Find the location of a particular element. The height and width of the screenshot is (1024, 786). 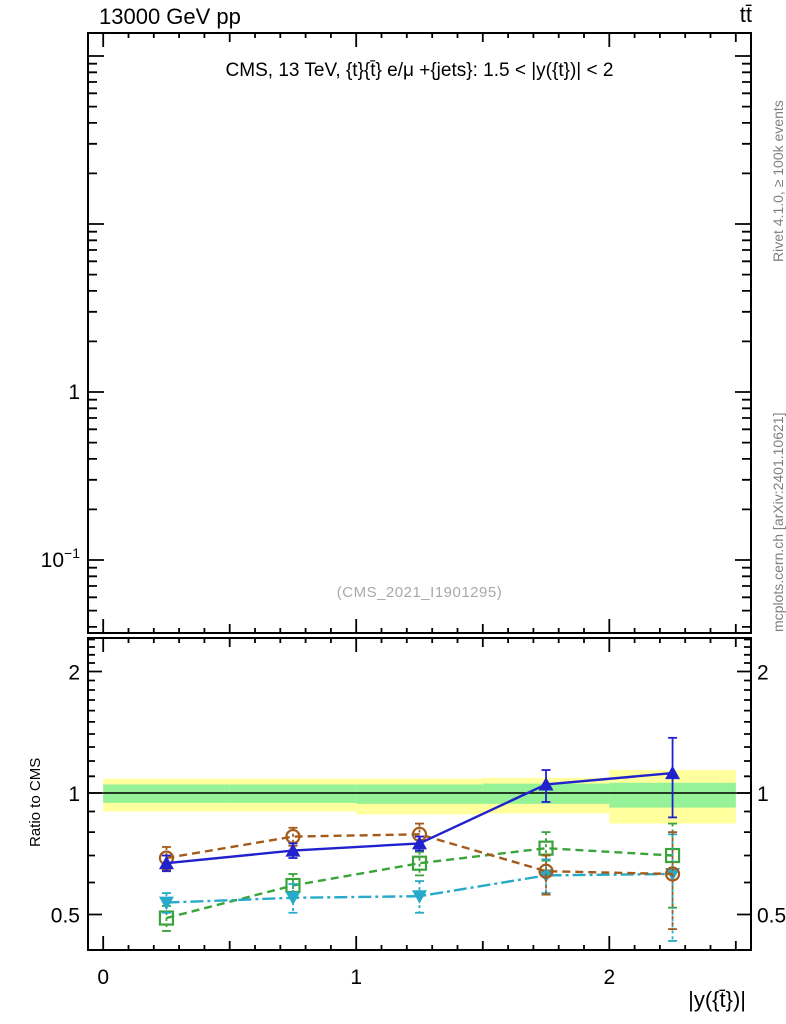

axis-tick-label: 0 is located at coordinates (103, 977).